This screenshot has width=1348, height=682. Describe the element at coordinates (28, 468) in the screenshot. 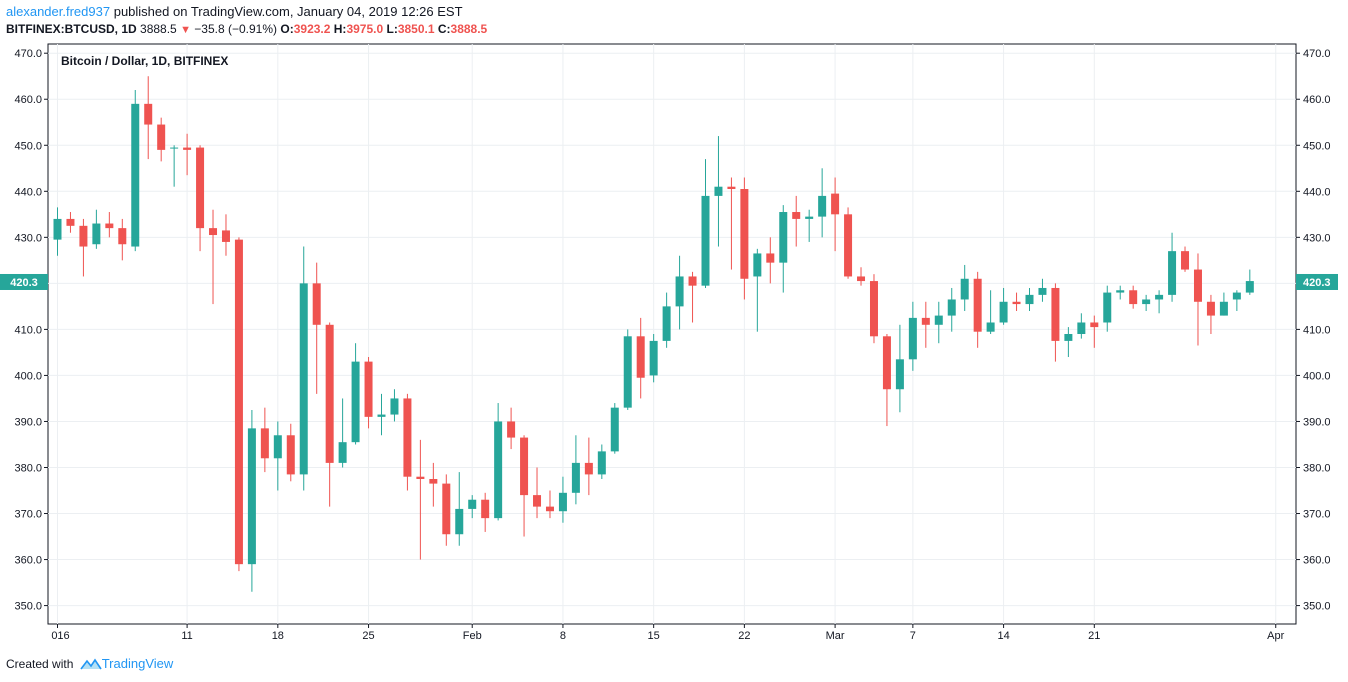

I see `y-tick-label: 380.0` at that location.